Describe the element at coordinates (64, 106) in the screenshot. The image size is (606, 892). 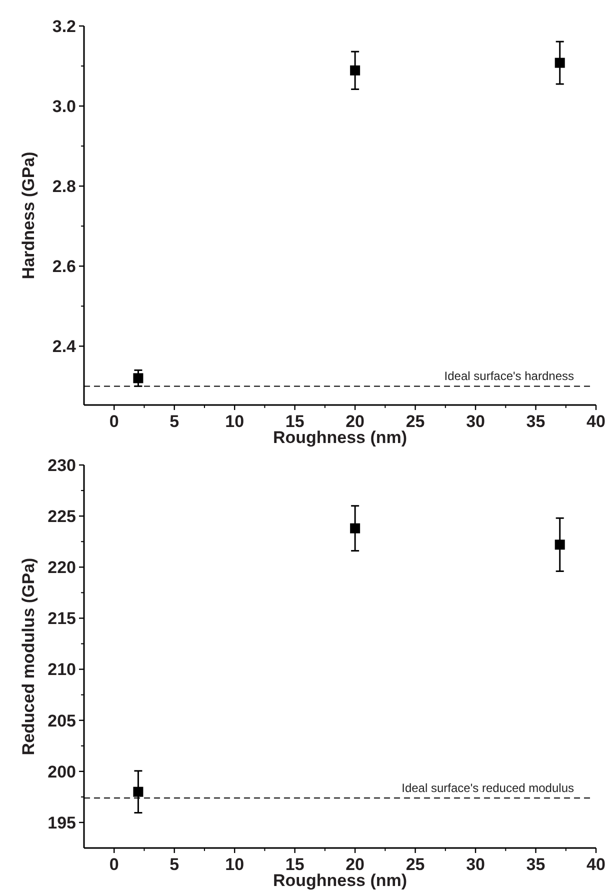
I see `y-tick-label: 3.0` at that location.